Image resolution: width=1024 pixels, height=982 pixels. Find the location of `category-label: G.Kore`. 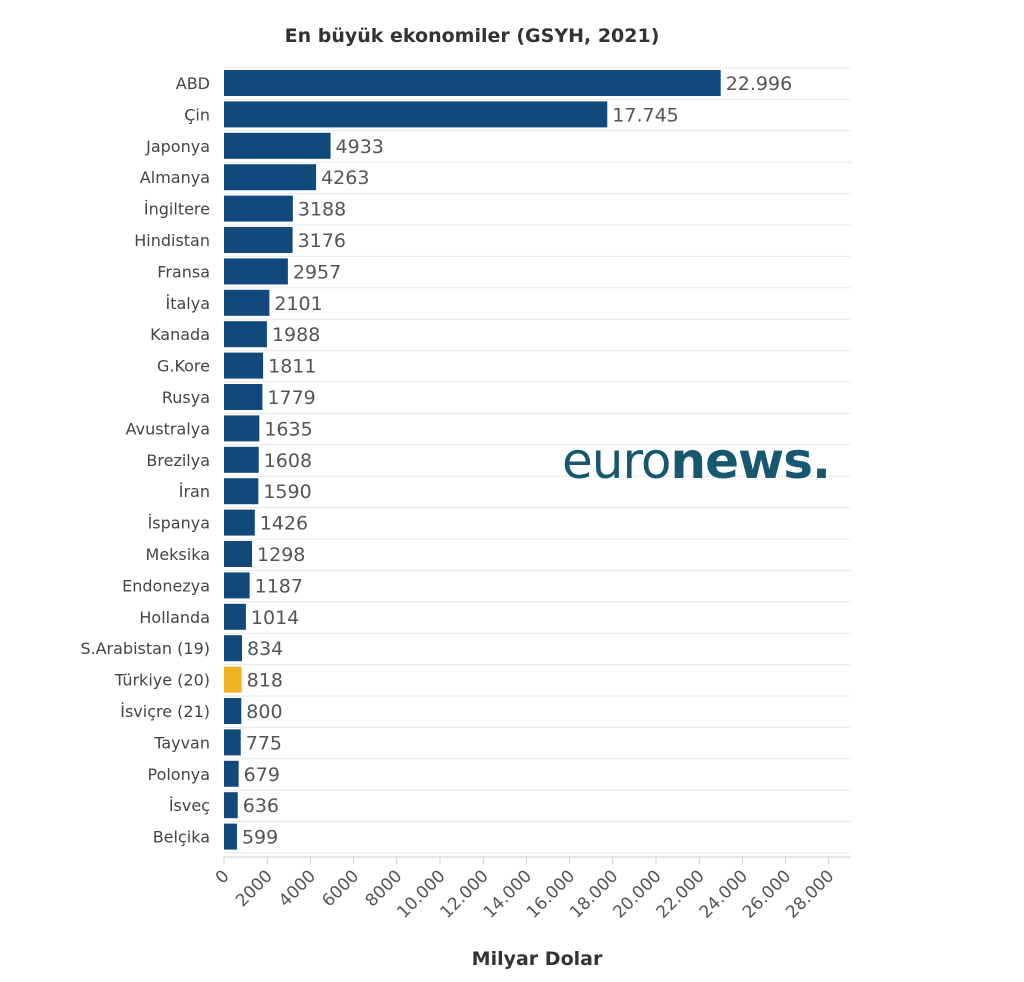

category-label: G.Kore is located at coordinates (183, 366).